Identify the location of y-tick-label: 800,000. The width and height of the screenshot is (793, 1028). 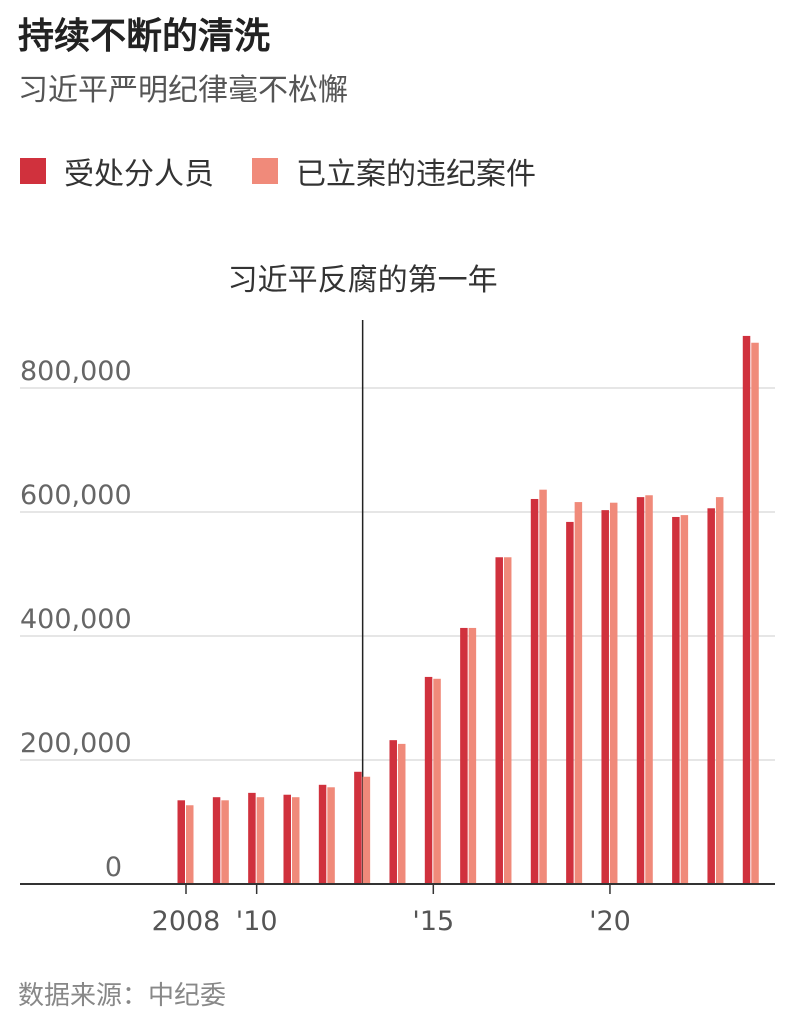
(76, 371).